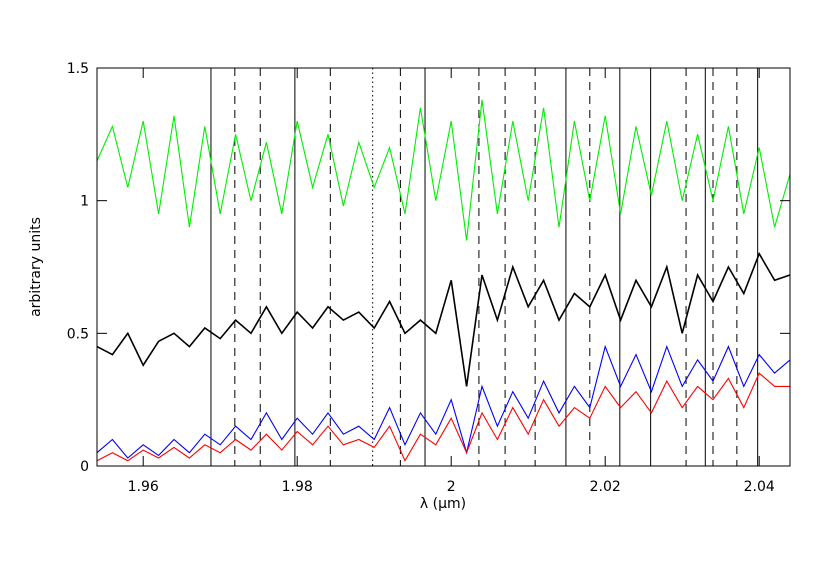 Image resolution: width=830 pixels, height=563 pixels. What do you see at coordinates (84, 202) in the screenshot?
I see `y-tick-label: 1` at bounding box center [84, 202].